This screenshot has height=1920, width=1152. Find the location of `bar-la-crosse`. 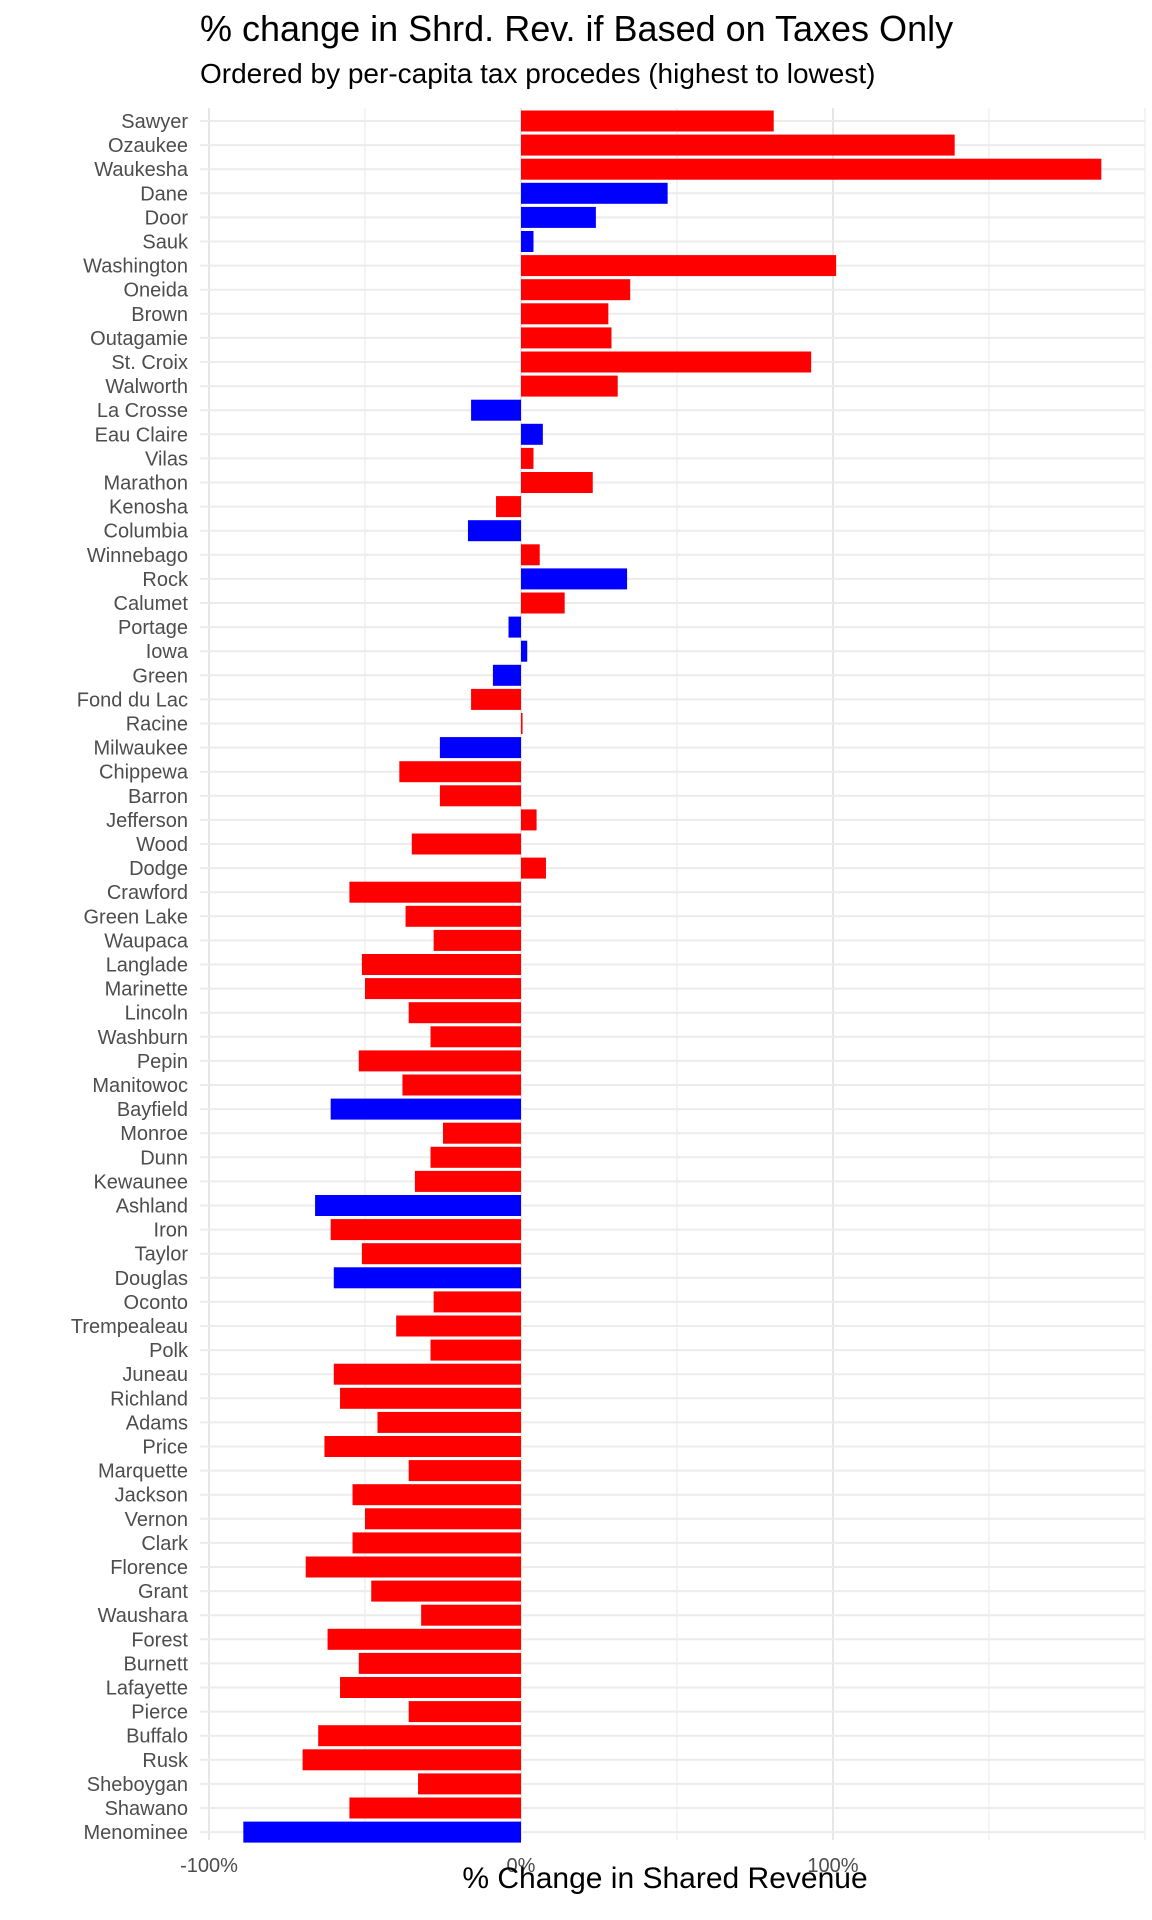

bar-la-crosse is located at coordinates (496, 410).